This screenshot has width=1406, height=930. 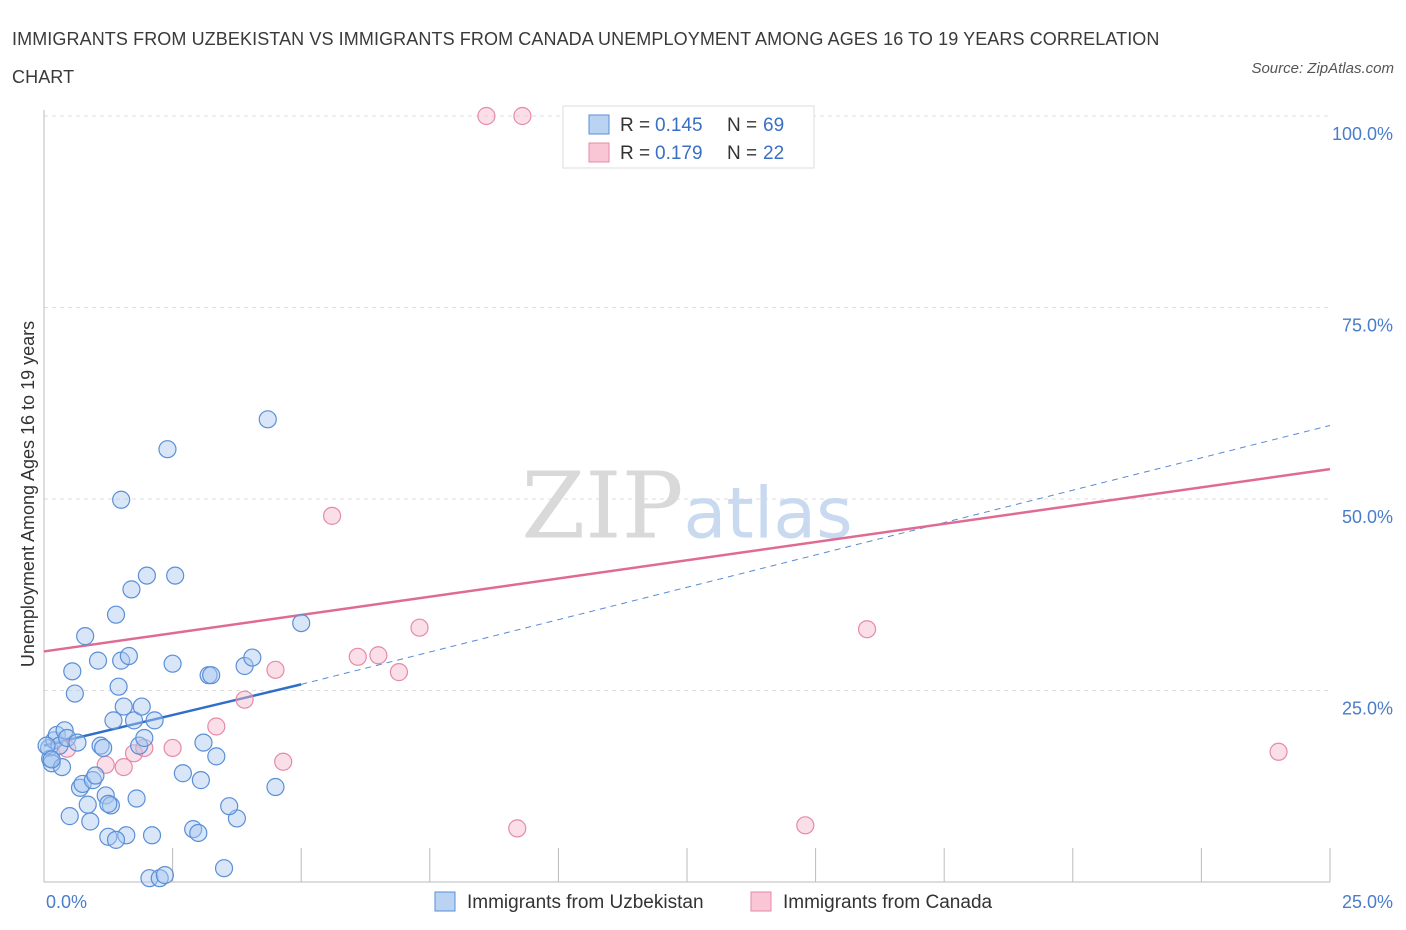 I want to click on y-tick-label: 50.0%, so click(x=1367, y=517).